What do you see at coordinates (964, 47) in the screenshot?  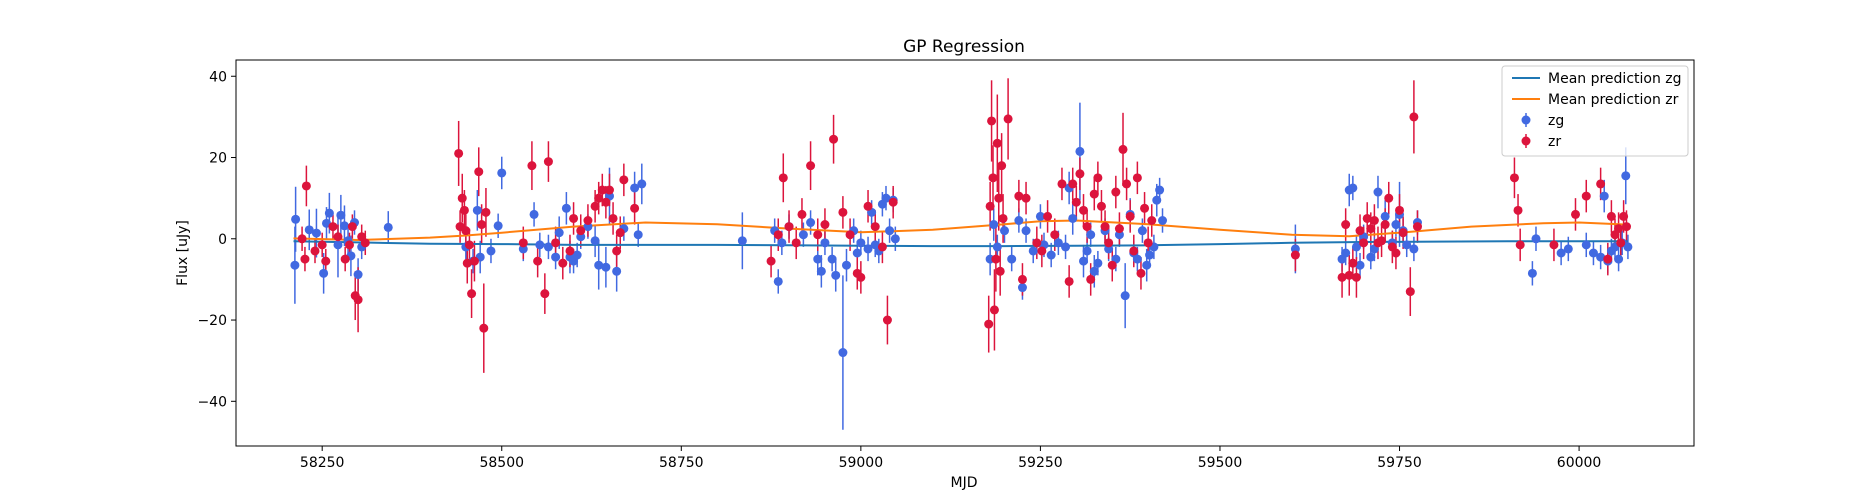 I see `chart-title: GP Regression` at bounding box center [964, 47].